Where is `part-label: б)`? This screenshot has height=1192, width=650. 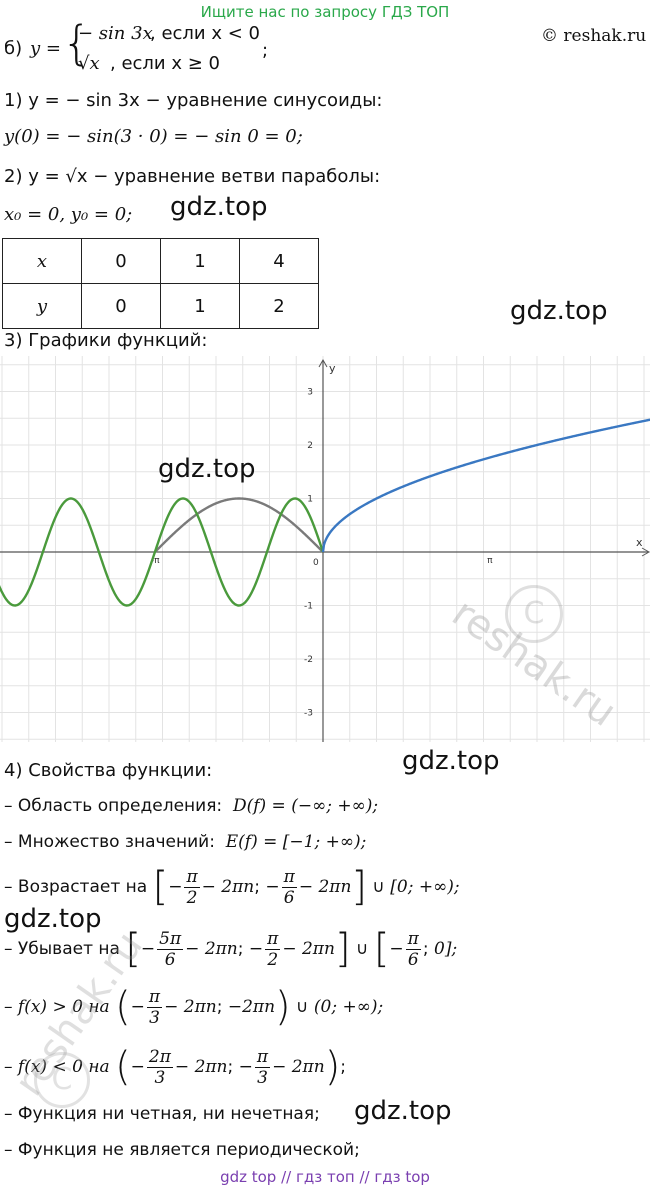
part-label: б) is located at coordinates (13, 48).